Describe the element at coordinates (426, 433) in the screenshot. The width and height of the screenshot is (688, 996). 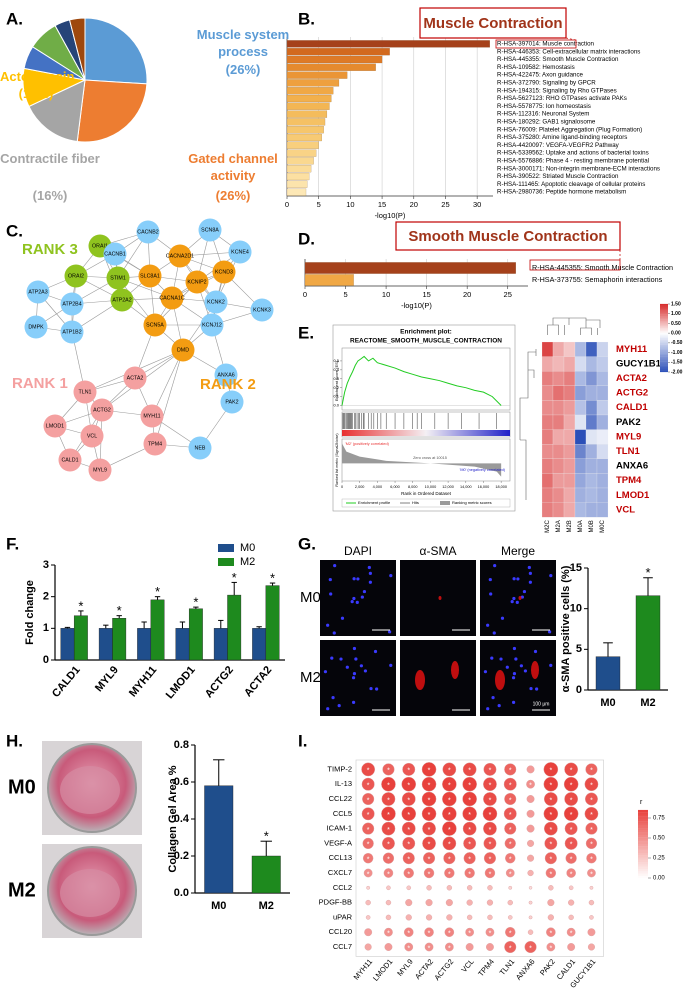
I see `hit-gradient` at that location.